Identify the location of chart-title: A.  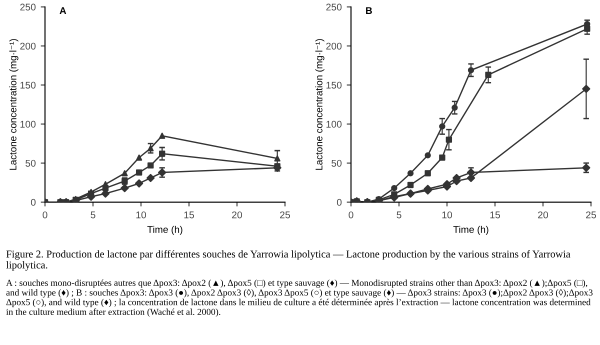
(63, 10).